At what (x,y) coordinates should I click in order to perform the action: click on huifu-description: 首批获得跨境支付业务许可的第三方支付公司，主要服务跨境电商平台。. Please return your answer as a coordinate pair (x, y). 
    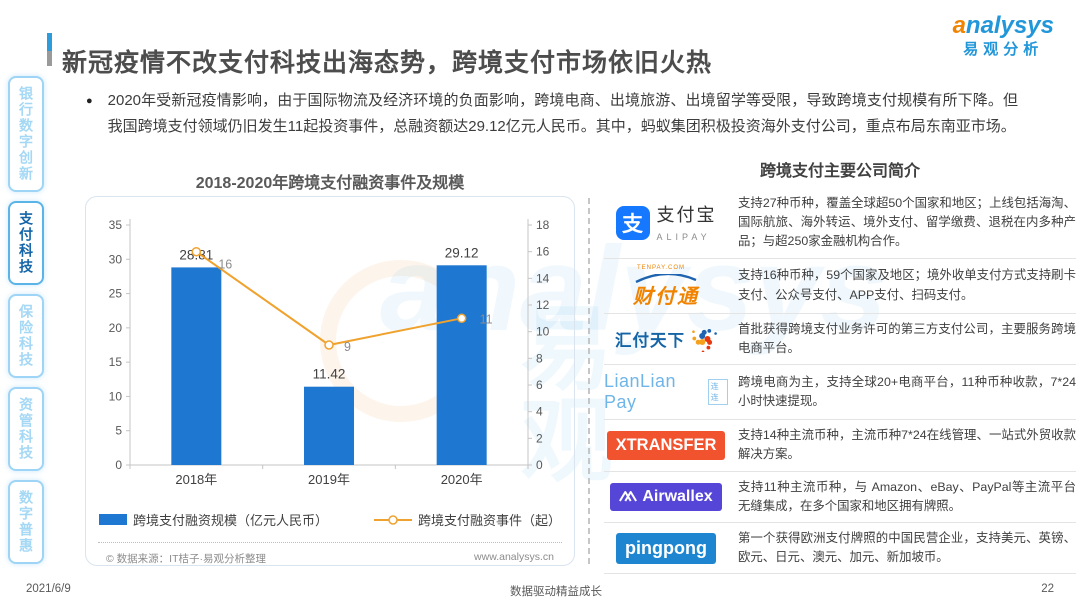
    Looking at the image, I should click on (907, 338).